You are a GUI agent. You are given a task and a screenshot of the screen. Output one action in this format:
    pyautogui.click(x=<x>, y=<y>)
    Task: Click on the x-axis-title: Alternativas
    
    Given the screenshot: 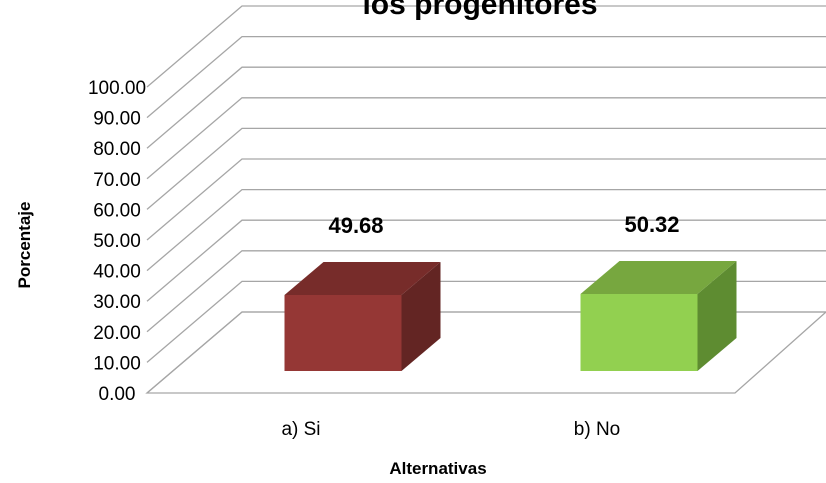 What is the action you would take?
    pyautogui.click(x=437, y=468)
    